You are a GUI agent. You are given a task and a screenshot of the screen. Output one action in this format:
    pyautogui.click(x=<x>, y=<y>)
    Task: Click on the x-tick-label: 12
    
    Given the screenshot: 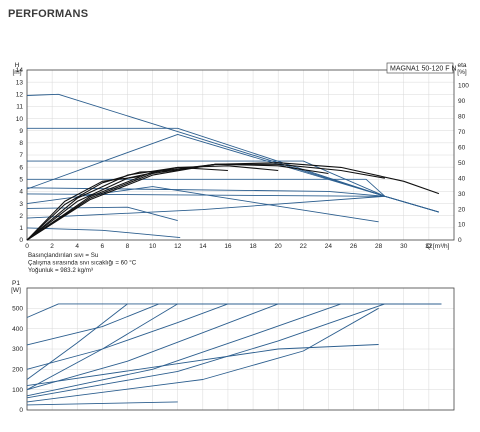 What is the action you would take?
    pyautogui.click(x=178, y=246)
    